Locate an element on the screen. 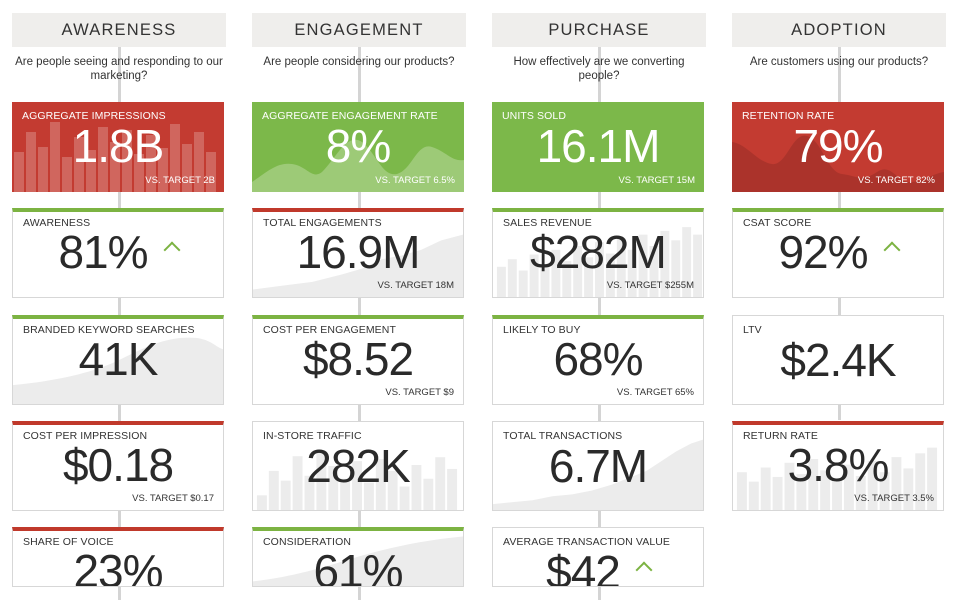 This screenshot has height=600, width=960. kpi-value: 61% is located at coordinates (358, 566).